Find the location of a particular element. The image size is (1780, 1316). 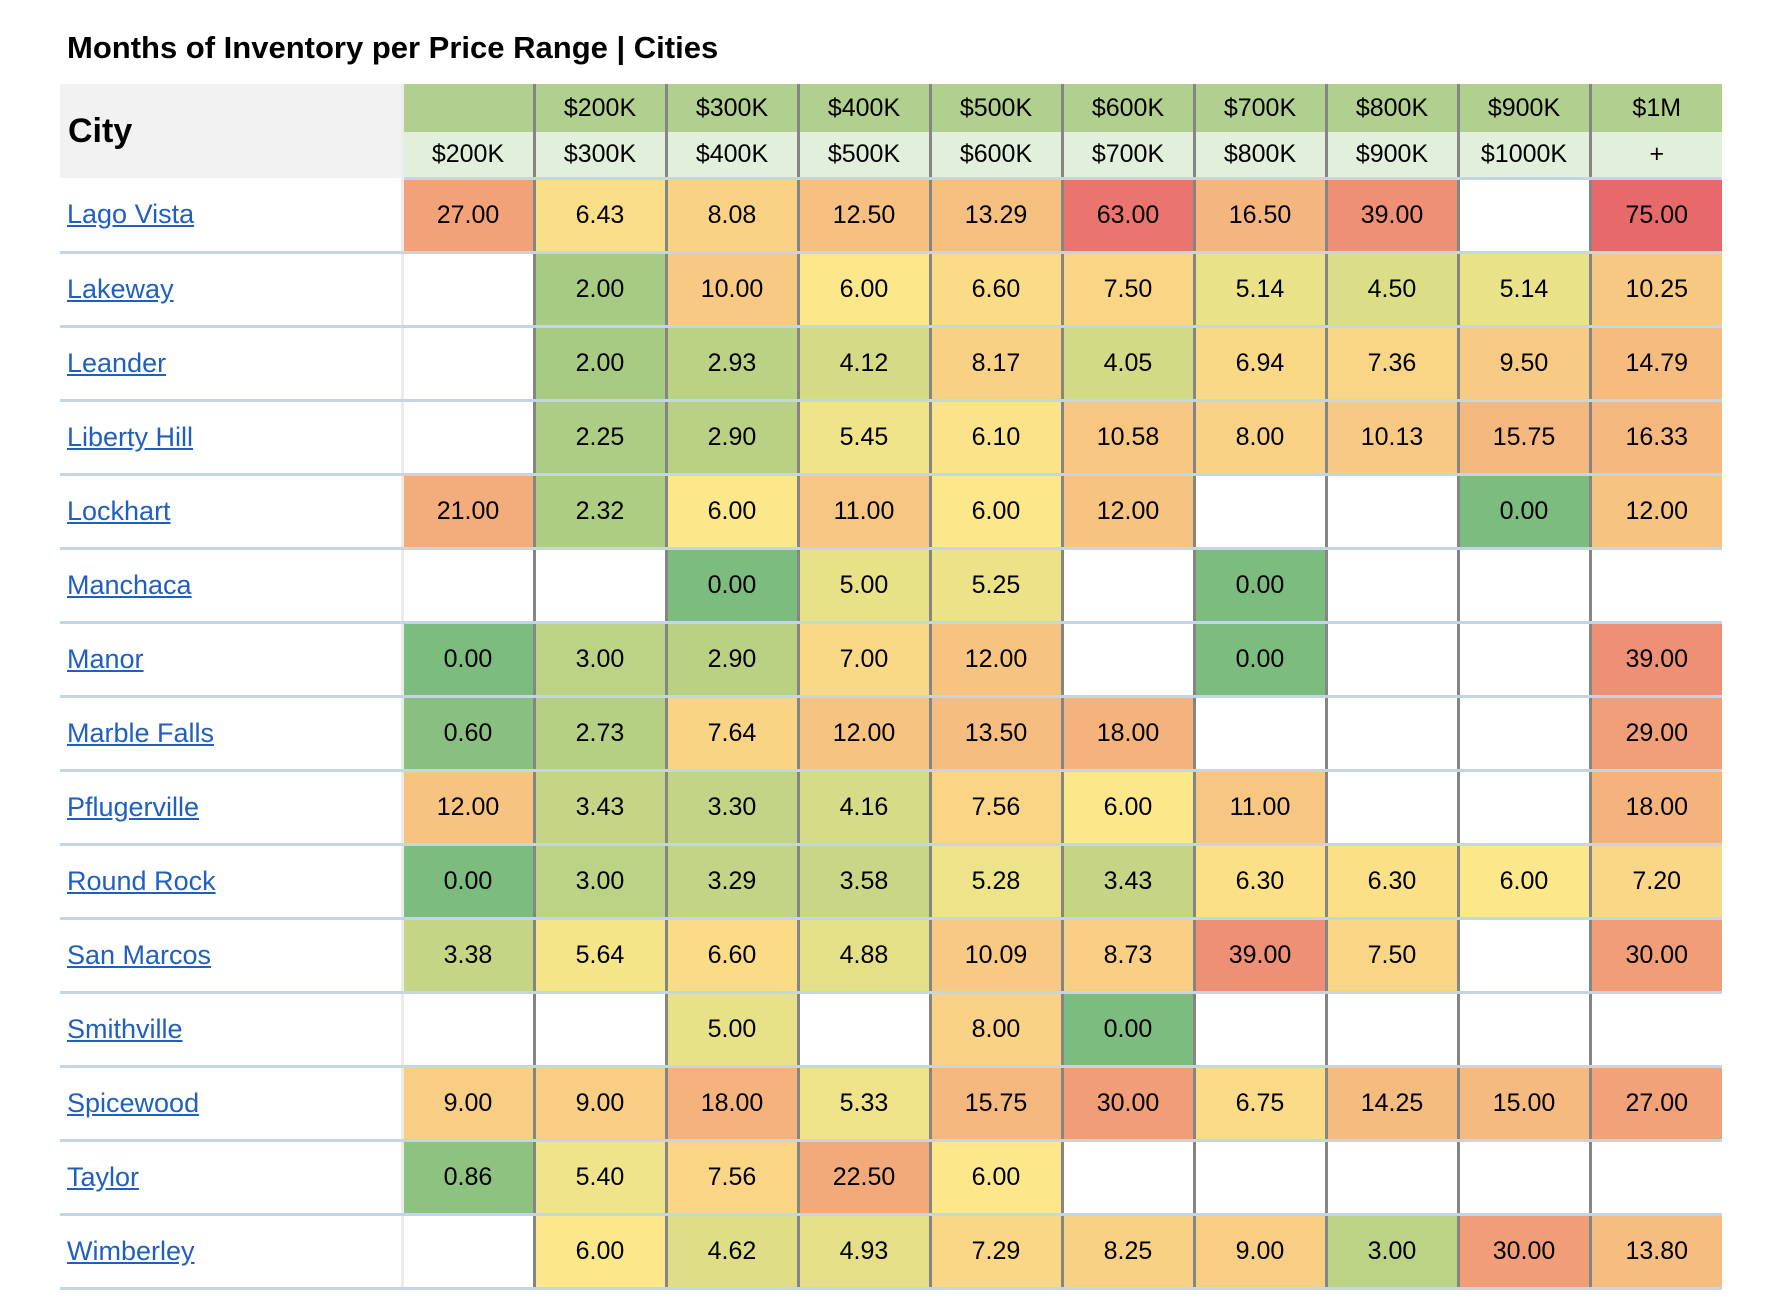

heatmap-cell: 11.00 is located at coordinates (1259, 808).